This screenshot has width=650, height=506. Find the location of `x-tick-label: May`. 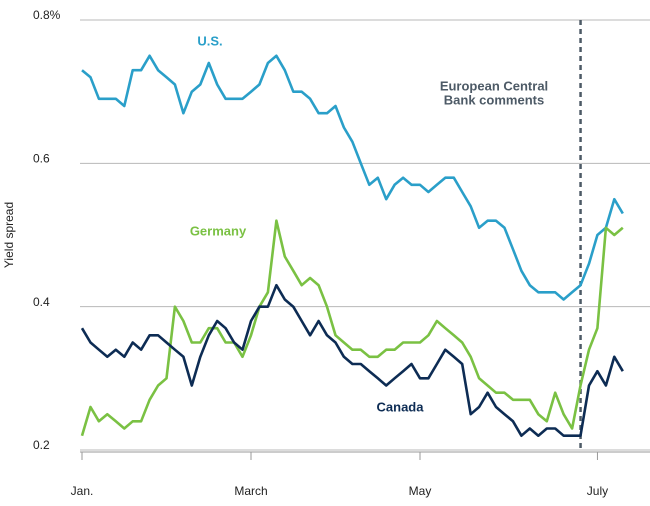

x-tick-label: May is located at coordinates (420, 491).